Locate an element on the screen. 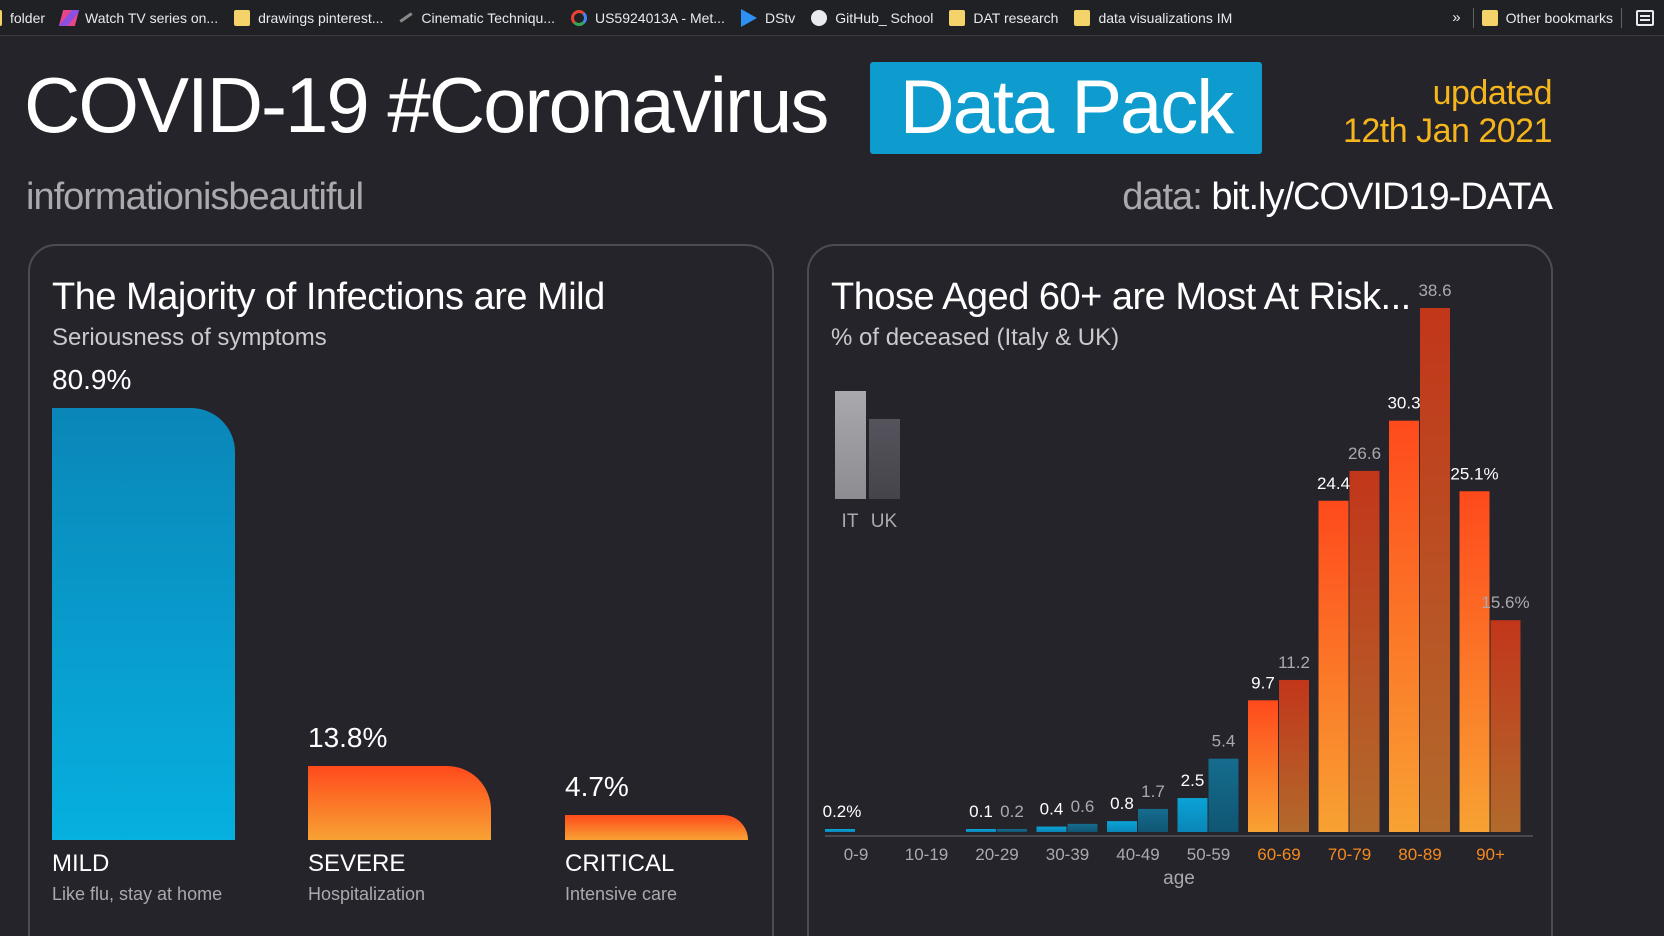 Image resolution: width=1664 pixels, height=936 pixels. bookmark-item: DStv is located at coordinates (768, 17).